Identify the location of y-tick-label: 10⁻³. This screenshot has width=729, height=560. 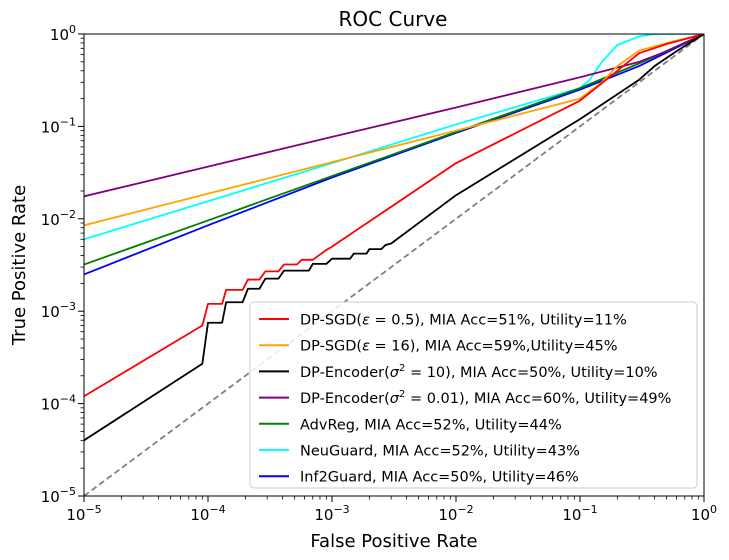
(58, 310).